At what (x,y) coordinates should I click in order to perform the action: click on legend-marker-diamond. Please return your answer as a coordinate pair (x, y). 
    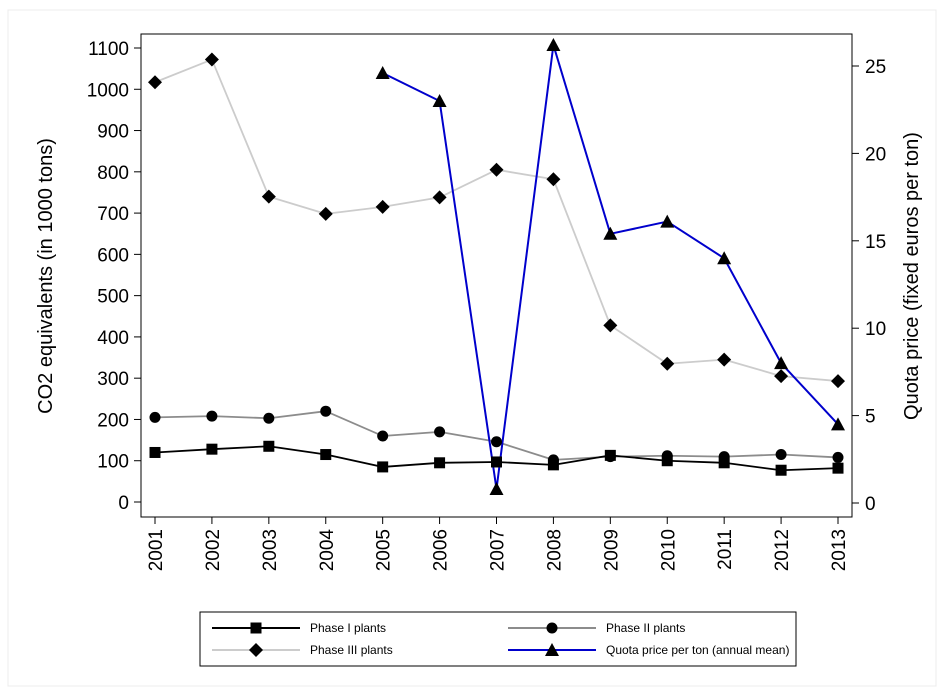
    Looking at the image, I should click on (256, 650).